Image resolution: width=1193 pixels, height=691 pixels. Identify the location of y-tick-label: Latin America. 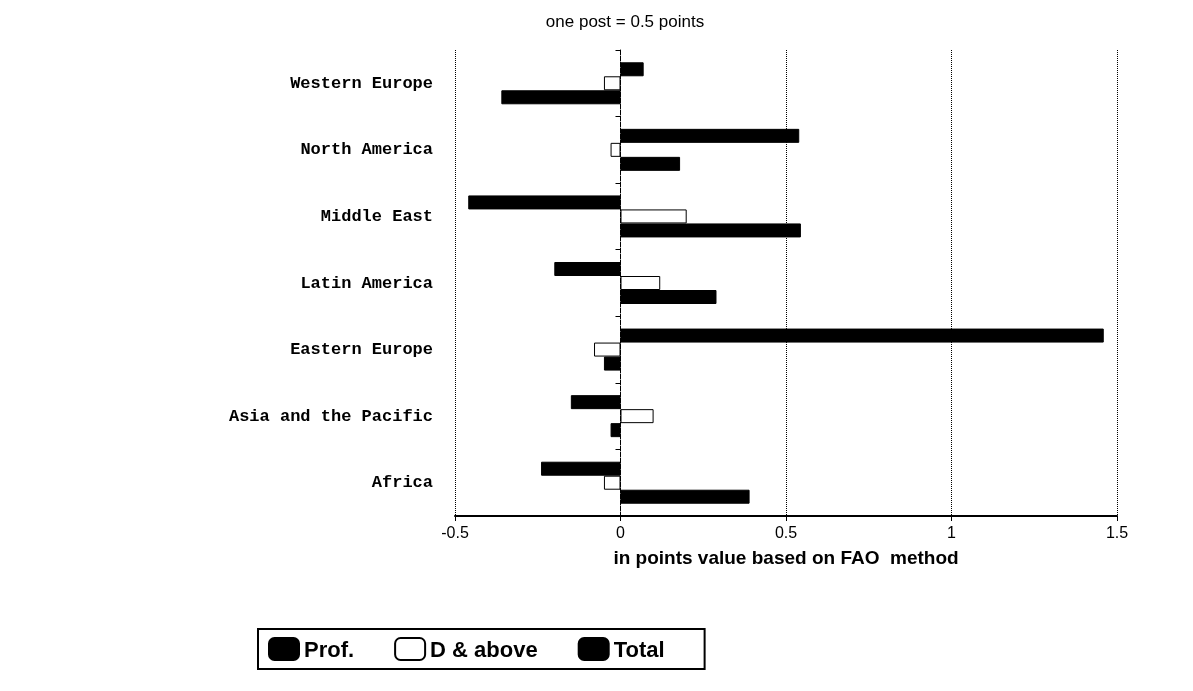
(366, 283).